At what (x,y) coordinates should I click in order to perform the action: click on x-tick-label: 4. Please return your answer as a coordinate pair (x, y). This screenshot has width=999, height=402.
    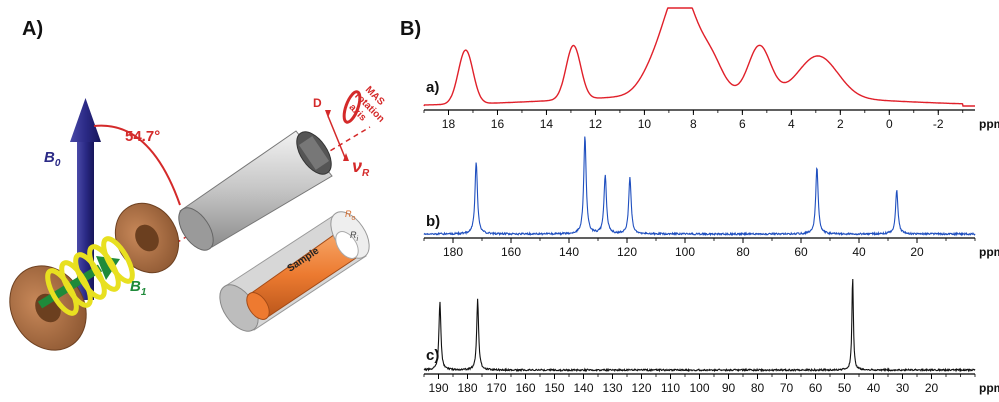
    Looking at the image, I should click on (791, 124).